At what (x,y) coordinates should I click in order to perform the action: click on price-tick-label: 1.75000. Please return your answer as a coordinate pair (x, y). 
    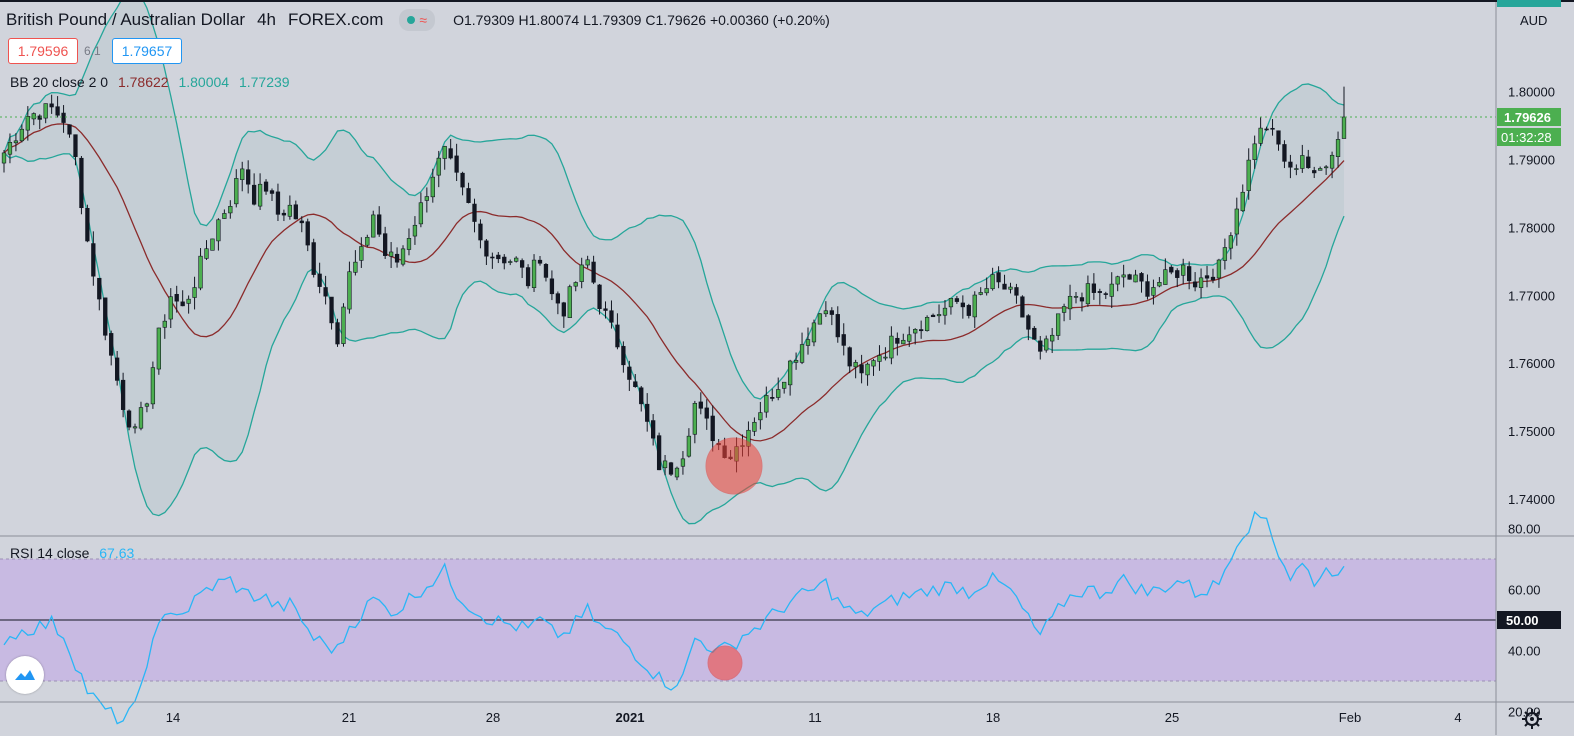
    Looking at the image, I should click on (1531, 431).